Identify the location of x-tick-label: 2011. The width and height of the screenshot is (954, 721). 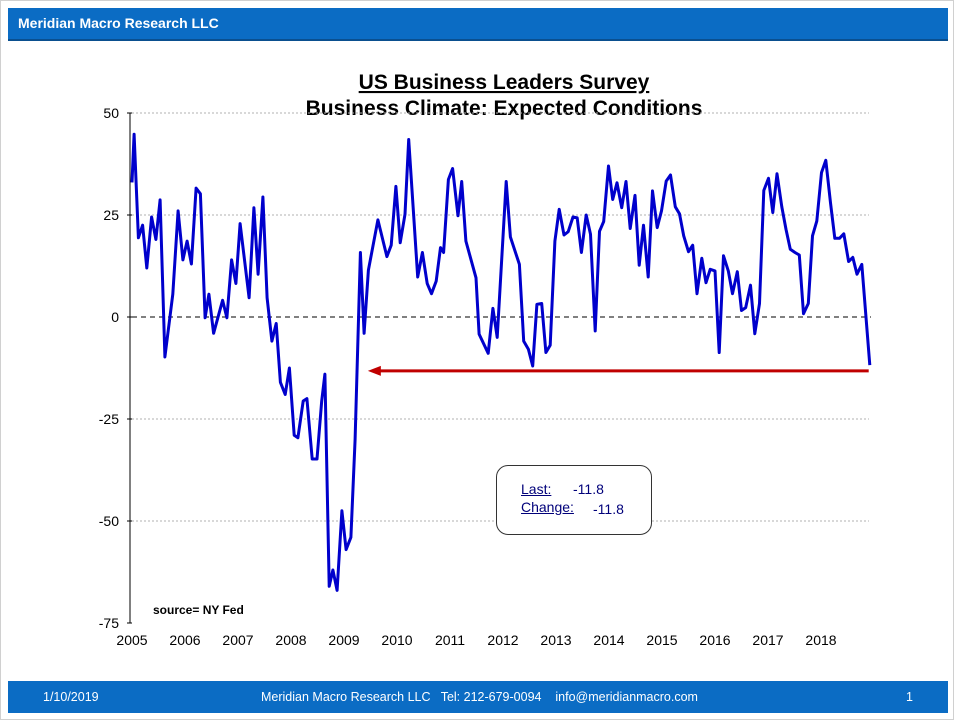
(450, 640).